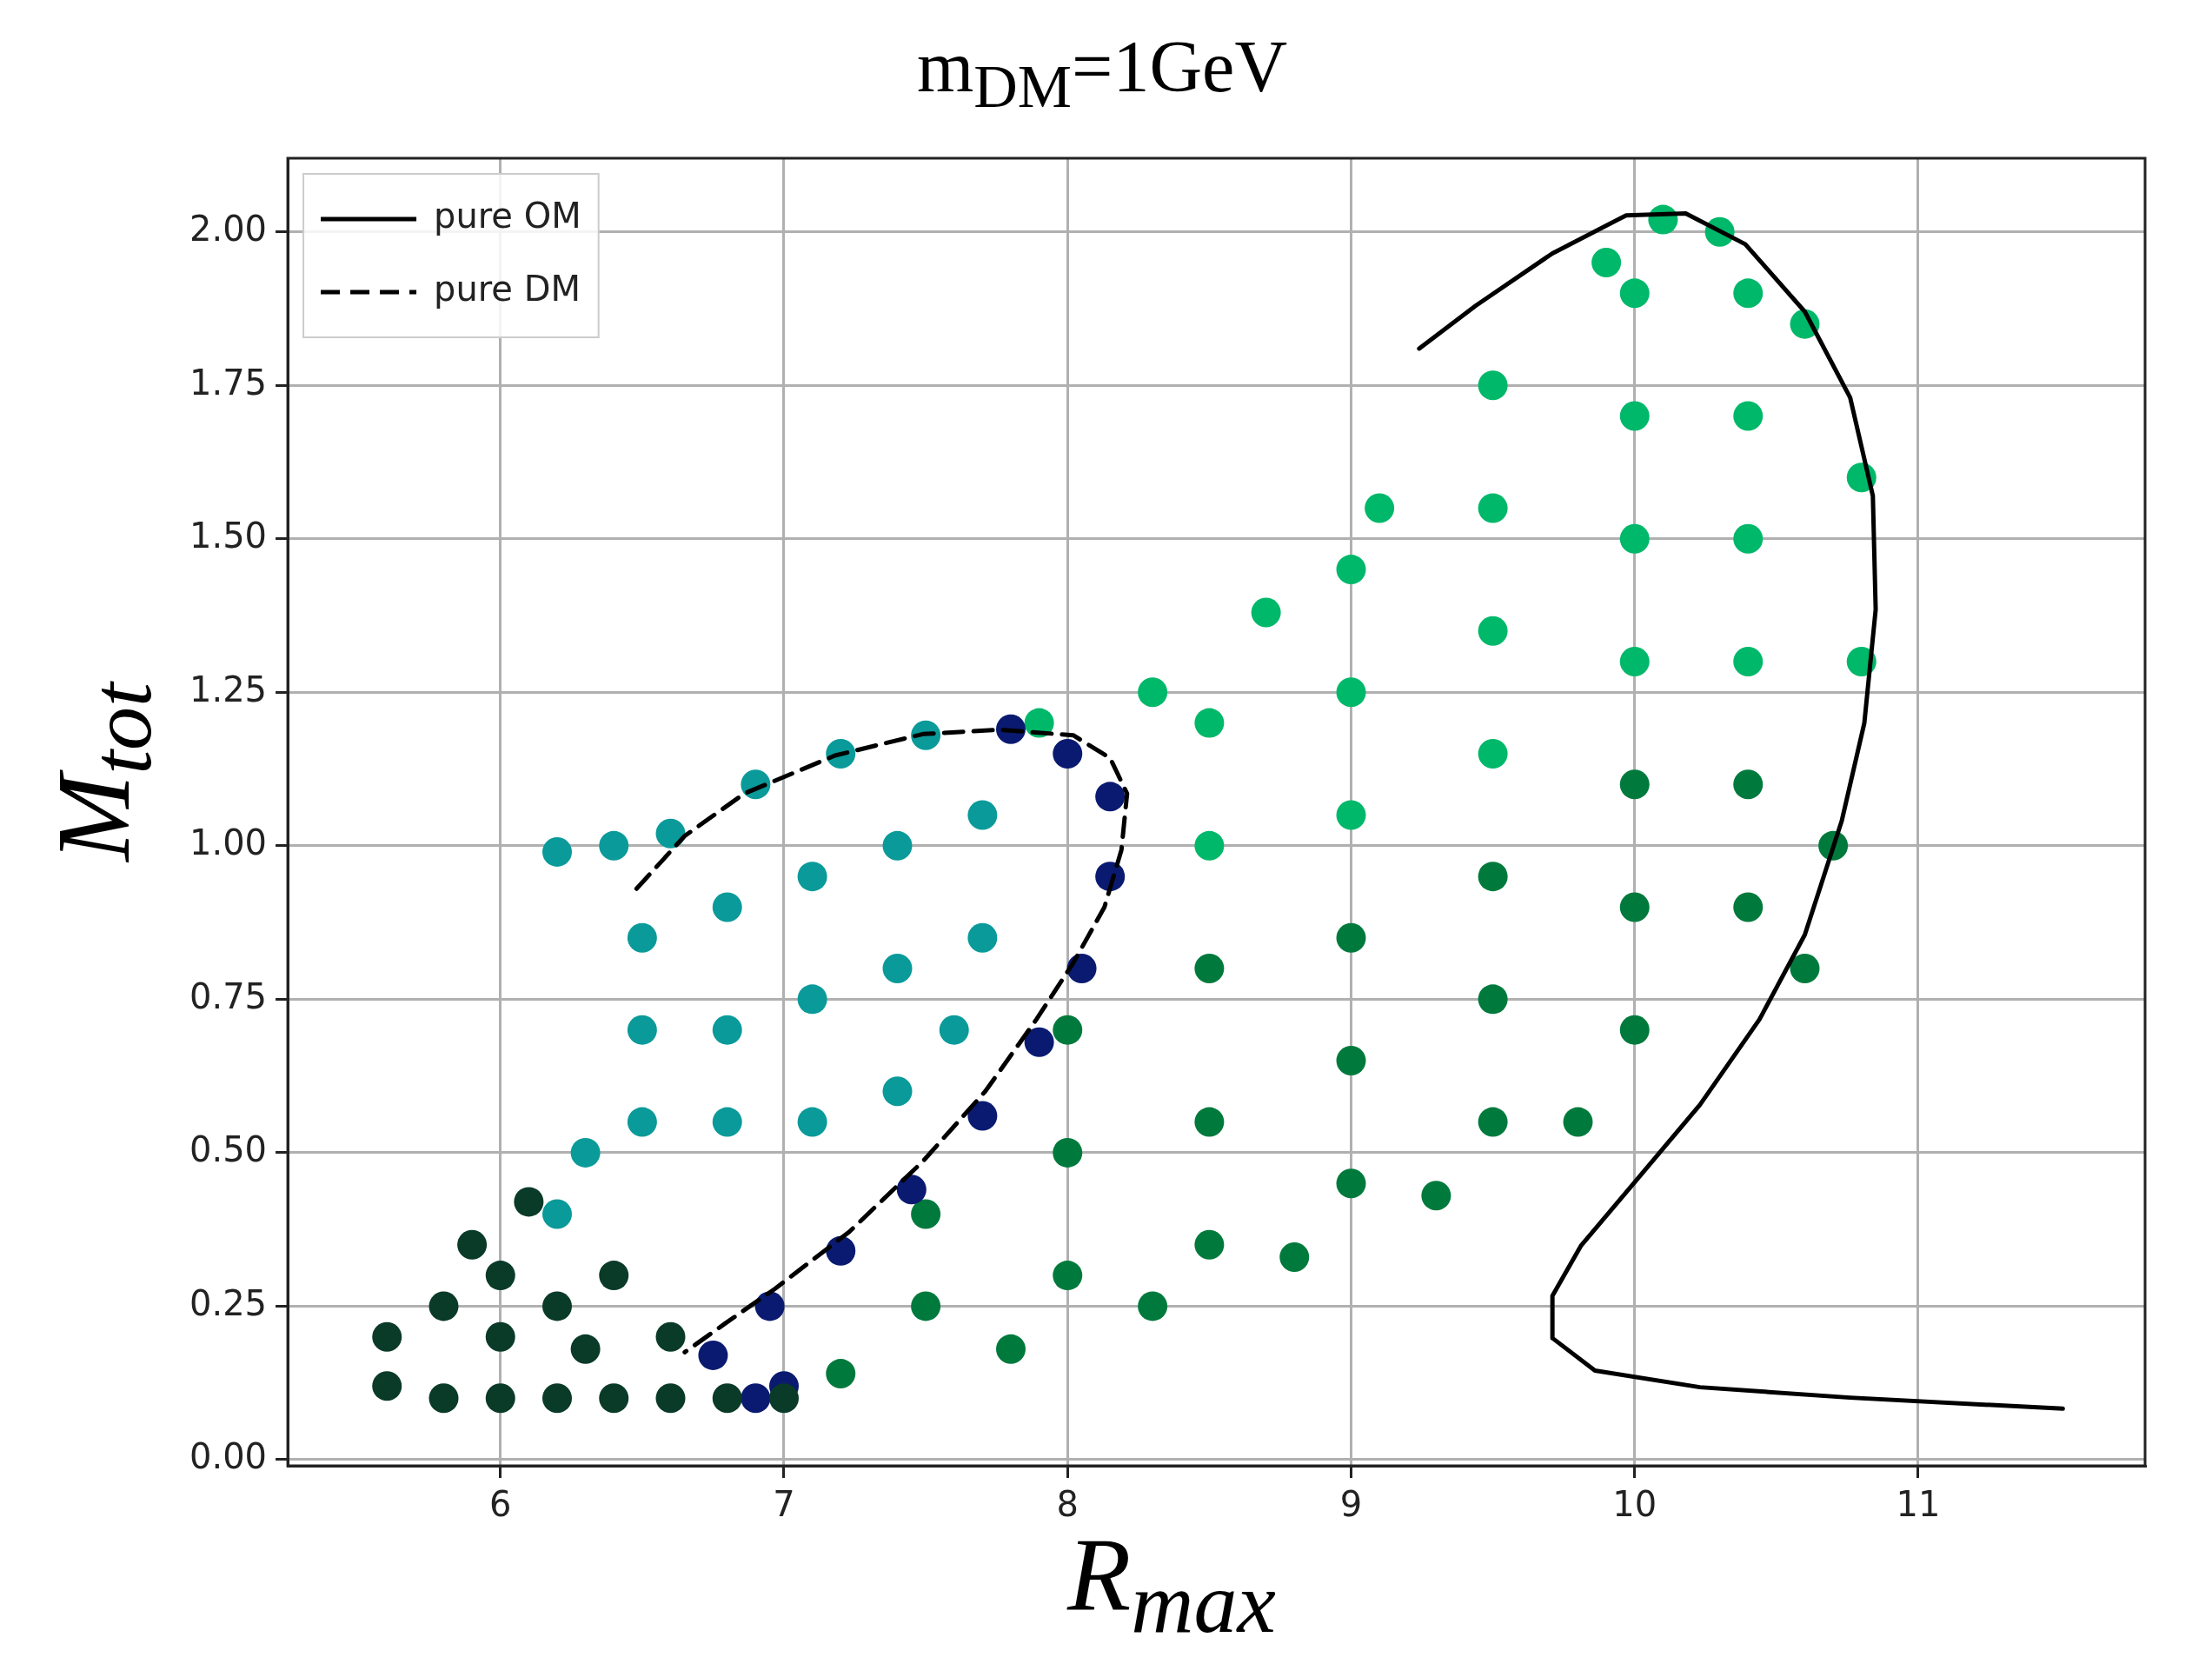 Image resolution: width=2212 pixels, height=1664 pixels. What do you see at coordinates (229, 1456) in the screenshot?
I see `y-tick-label: 0.00` at bounding box center [229, 1456].